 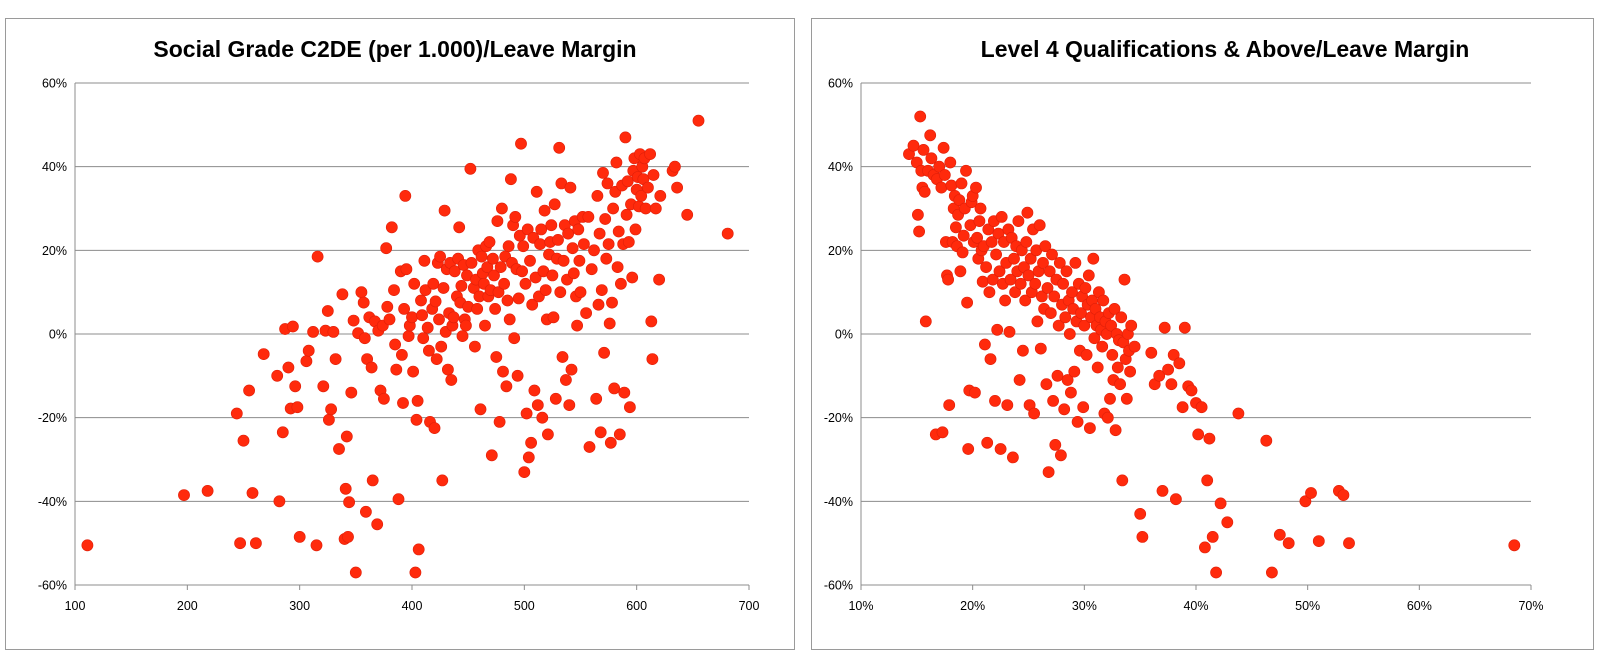 I want to click on x-tick-label: 20%, so click(x=972, y=606).